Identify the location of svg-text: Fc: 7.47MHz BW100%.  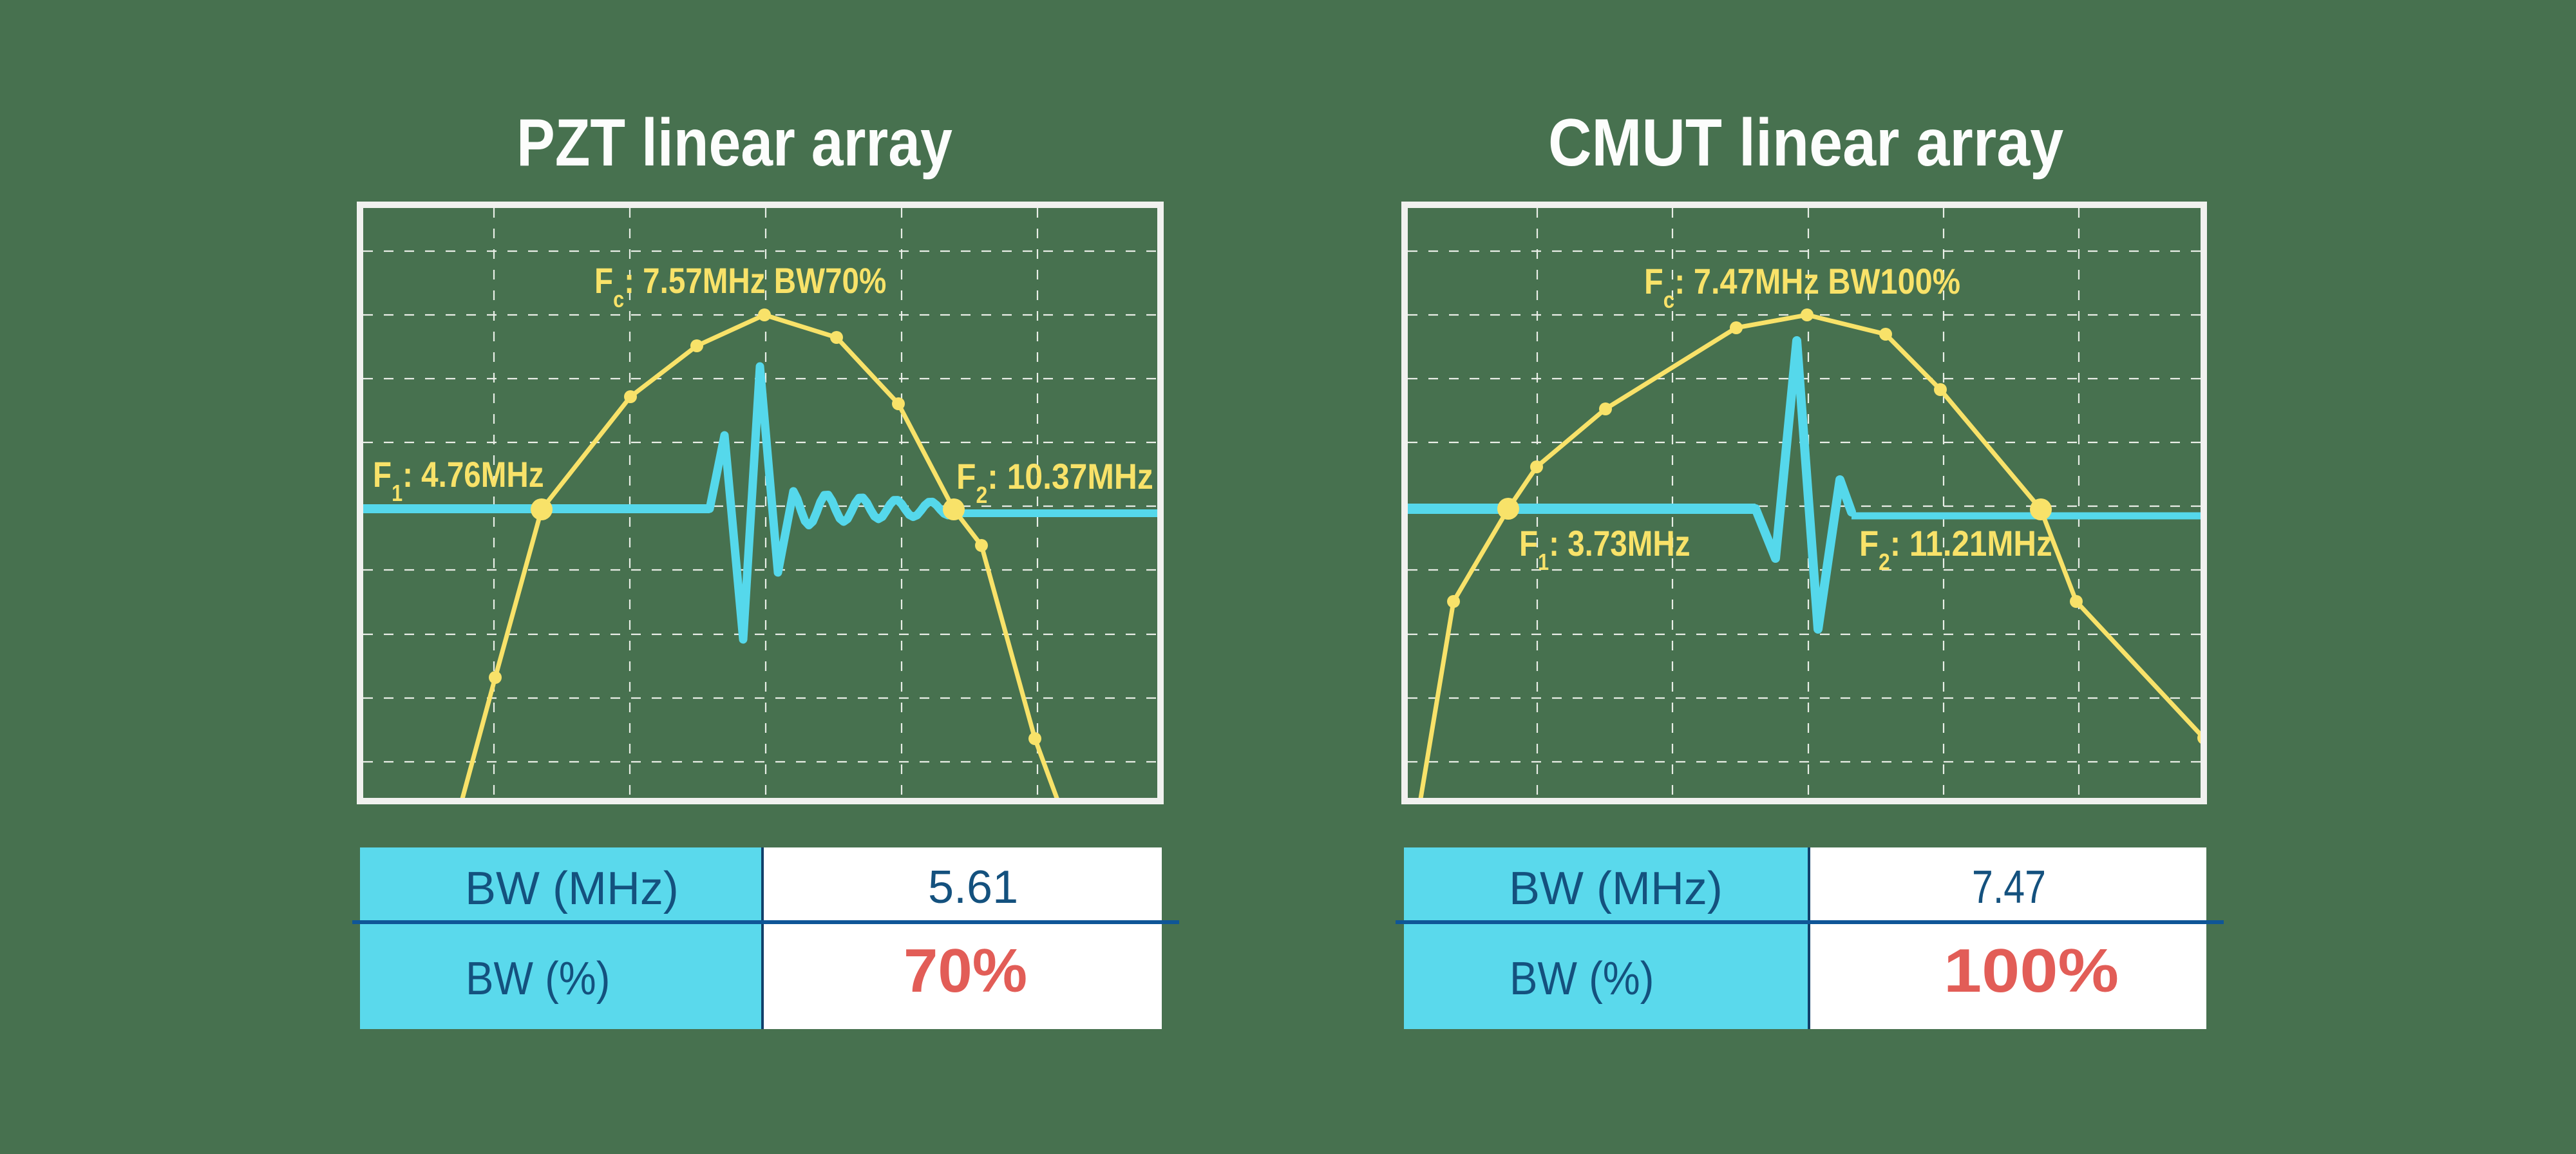
(1802, 287).